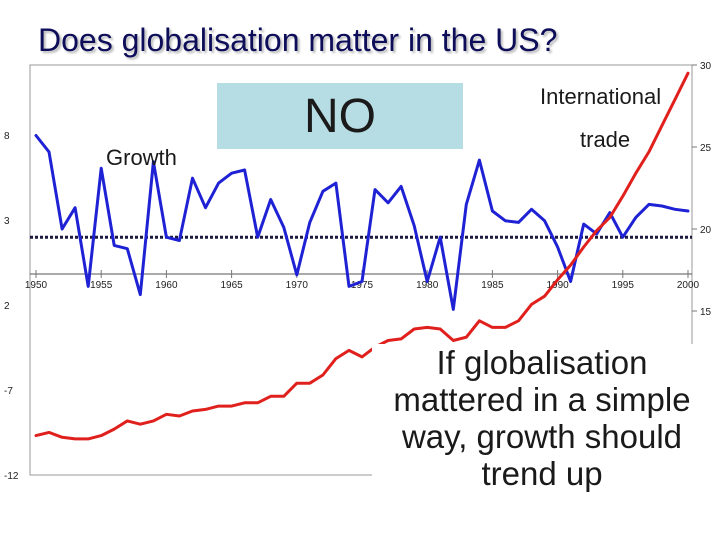 This screenshot has height=540, width=720. What do you see at coordinates (706, 312) in the screenshot?
I see `right-tick-label: 15` at bounding box center [706, 312].